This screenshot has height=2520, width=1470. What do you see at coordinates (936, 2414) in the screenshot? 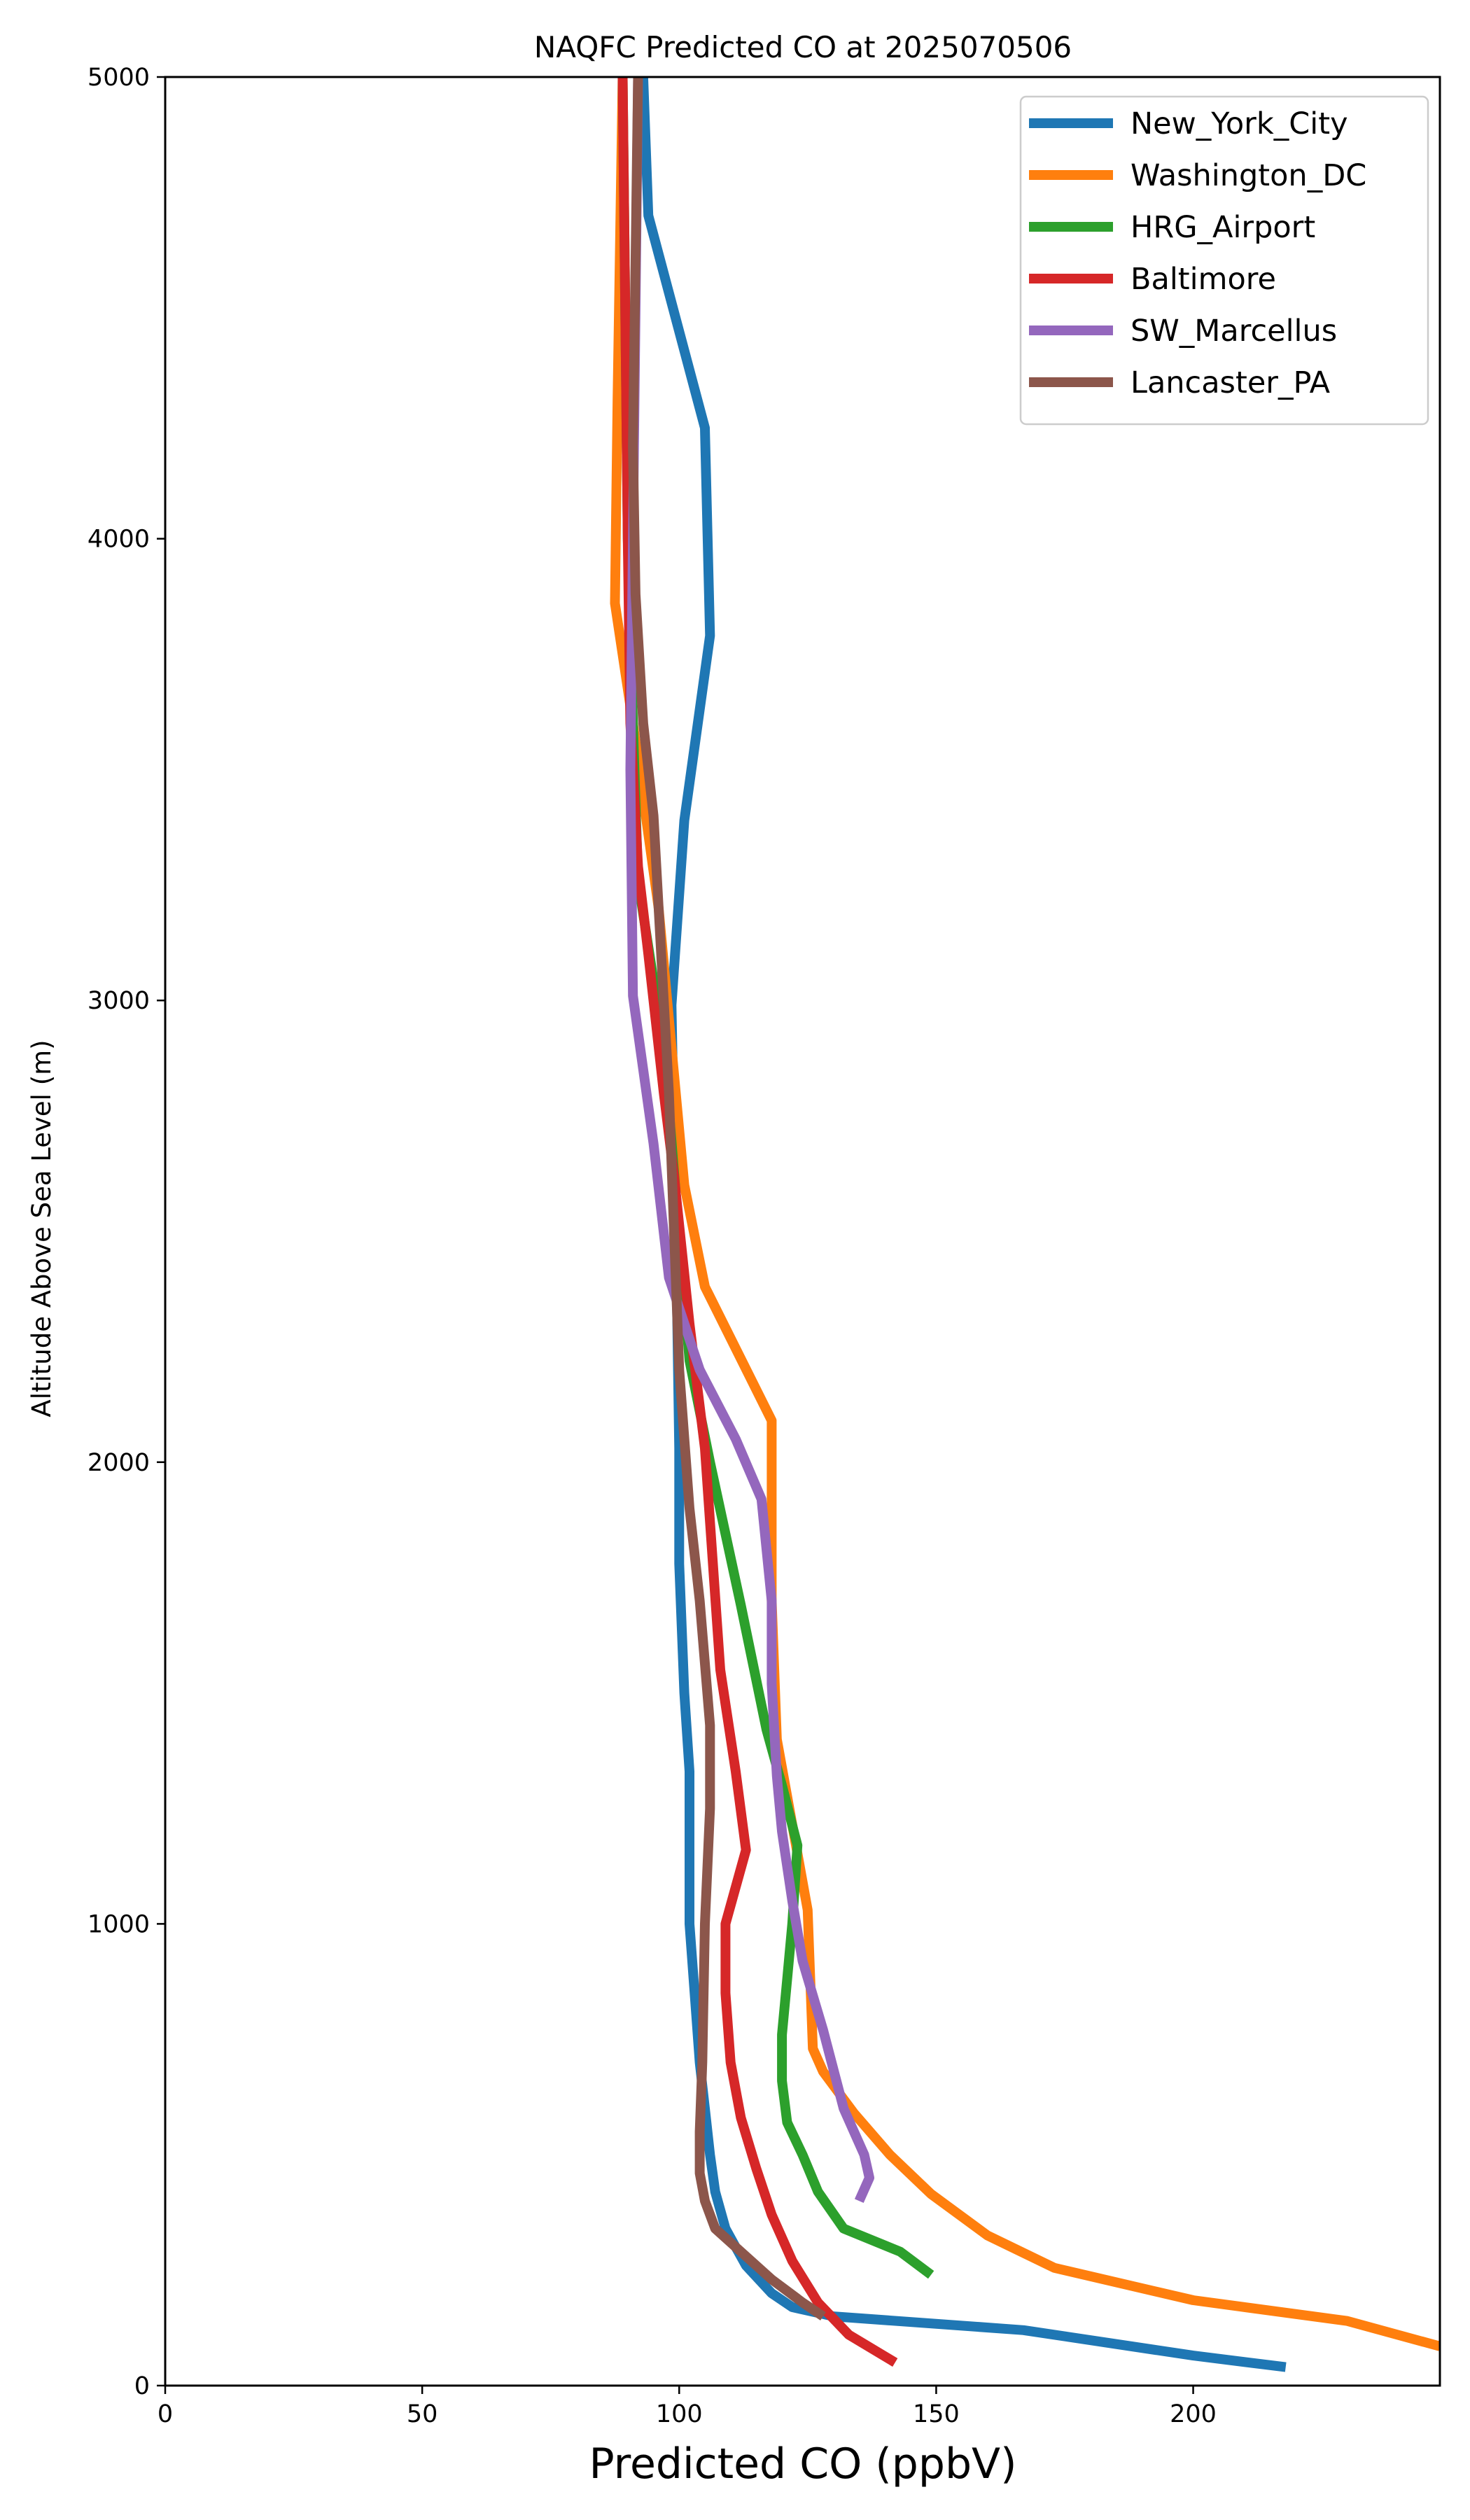
I see `x-tick-label: 150` at bounding box center [936, 2414].